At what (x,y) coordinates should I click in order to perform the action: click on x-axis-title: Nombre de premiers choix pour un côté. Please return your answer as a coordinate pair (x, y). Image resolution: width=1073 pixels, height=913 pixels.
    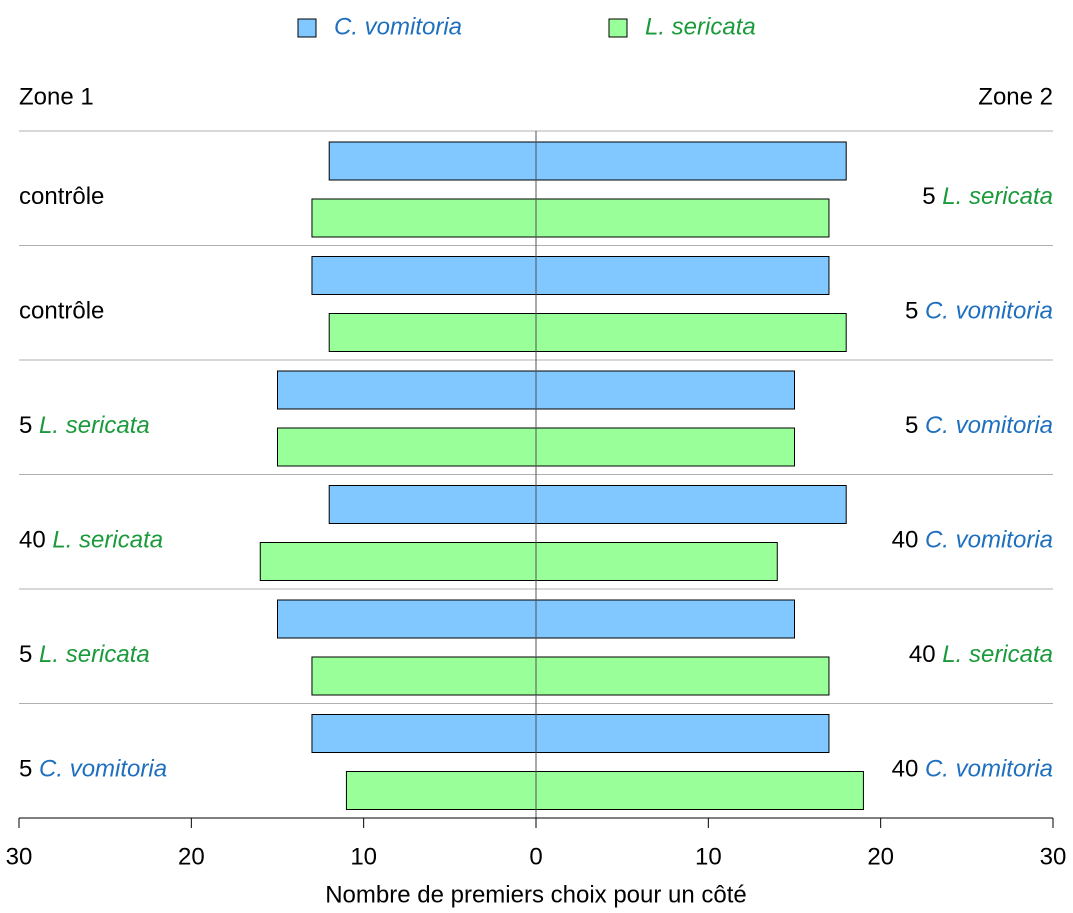
    Looking at the image, I should click on (536, 894).